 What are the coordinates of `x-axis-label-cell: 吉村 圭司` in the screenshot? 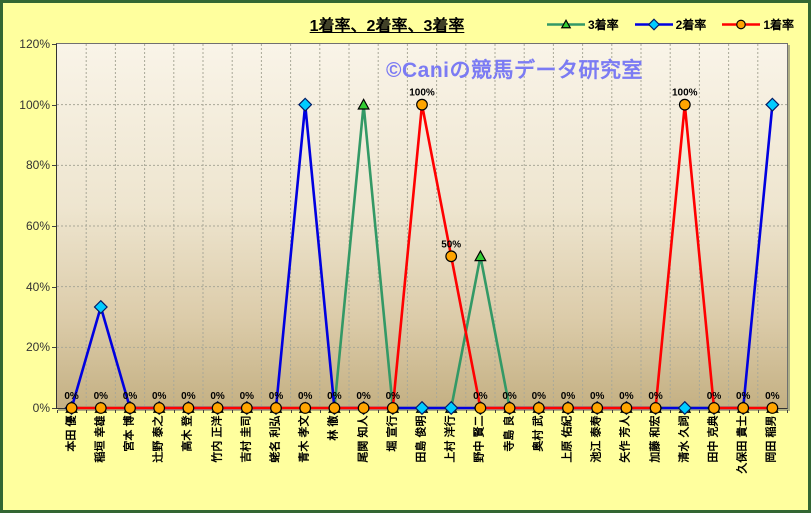 It's located at (246, 461).